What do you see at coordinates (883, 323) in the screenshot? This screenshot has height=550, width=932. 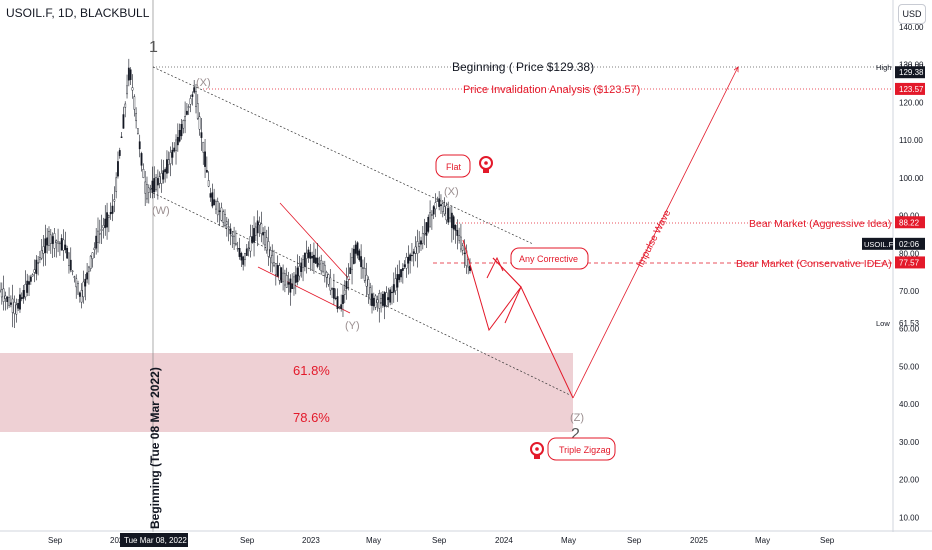 I see `price-tag-name: Low` at bounding box center [883, 323].